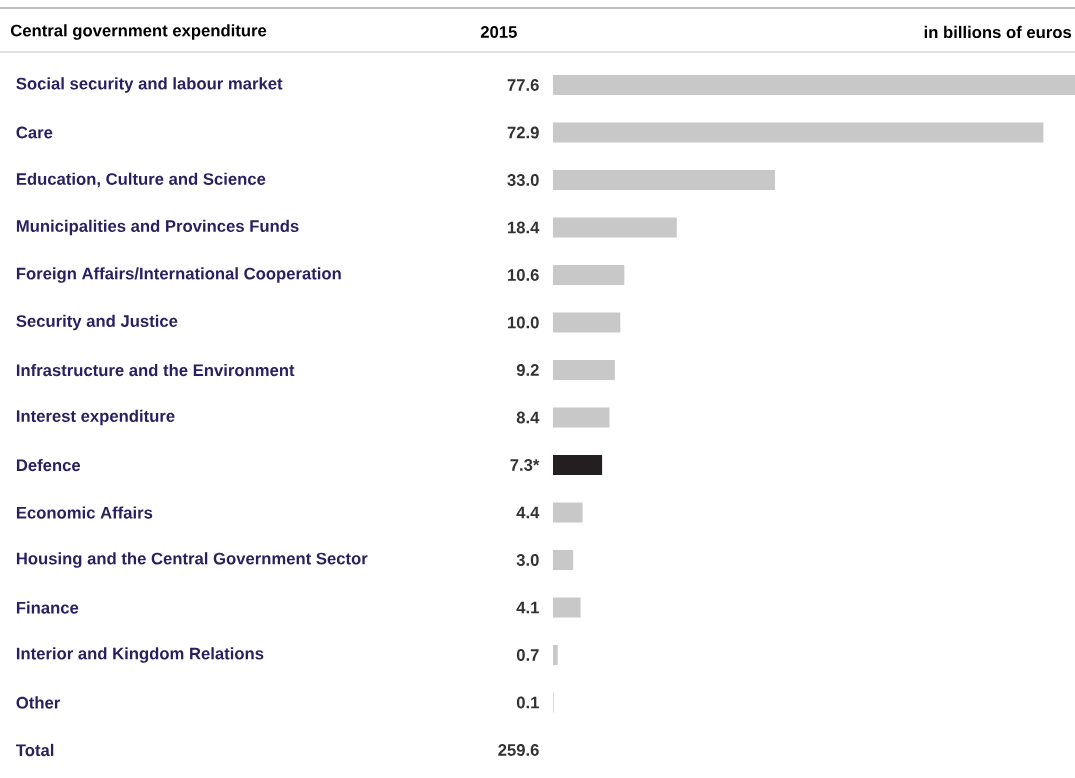  I want to click on y-tick-label: Defence, so click(48, 465).